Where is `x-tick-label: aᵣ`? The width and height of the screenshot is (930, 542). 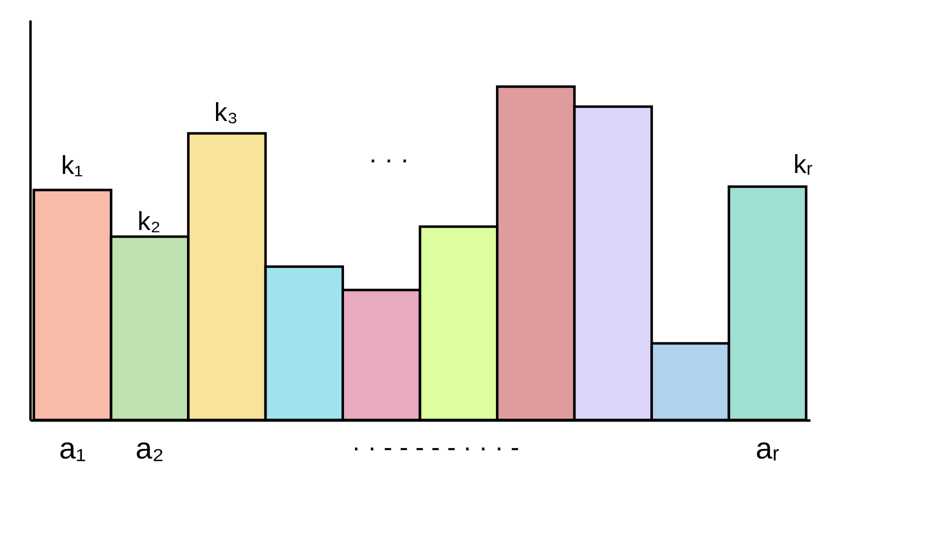 x-tick-label: aᵣ is located at coordinates (768, 449).